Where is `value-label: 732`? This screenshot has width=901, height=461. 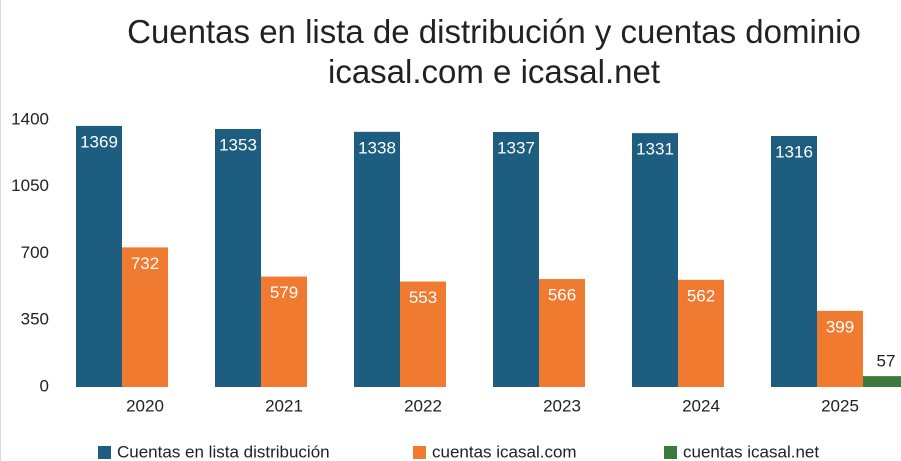
value-label: 732 is located at coordinates (145, 263).